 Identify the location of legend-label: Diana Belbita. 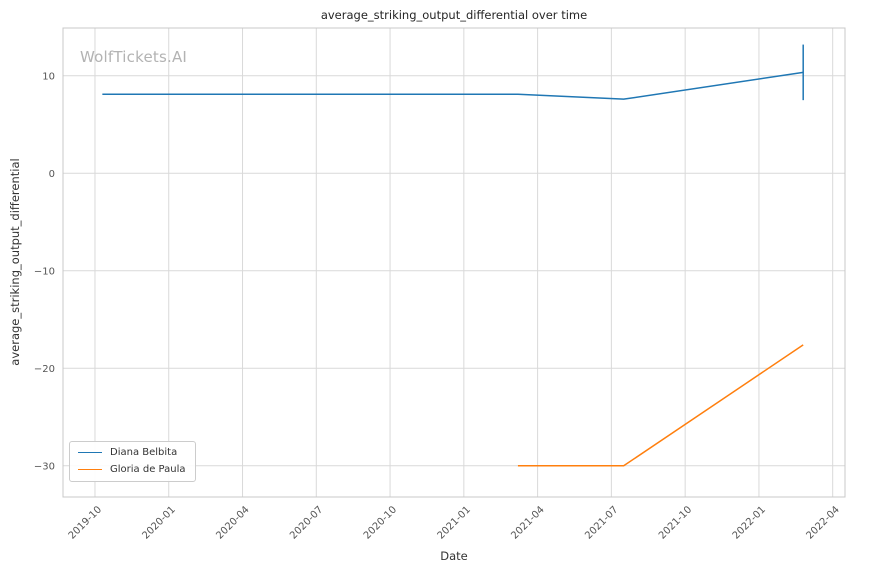
(144, 452).